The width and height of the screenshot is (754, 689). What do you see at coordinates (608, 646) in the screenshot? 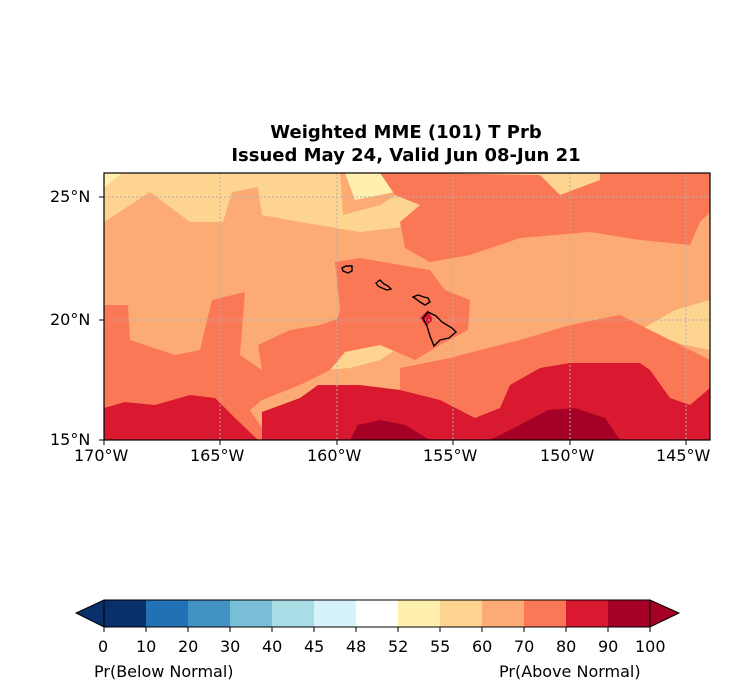
I see `colorbar-tick-label: 90` at bounding box center [608, 646].